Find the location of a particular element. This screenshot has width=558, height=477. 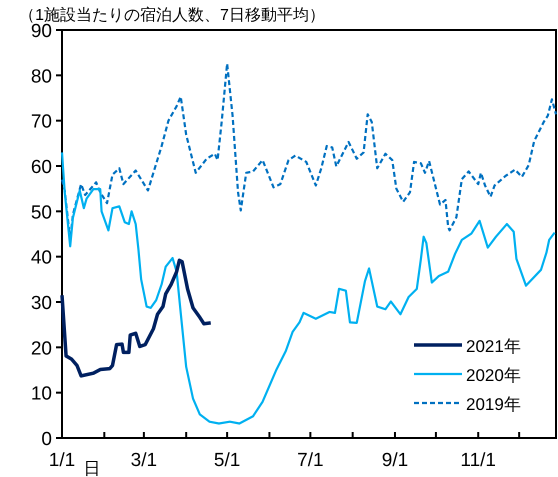

y-tick-label: 10 is located at coordinates (41, 394).